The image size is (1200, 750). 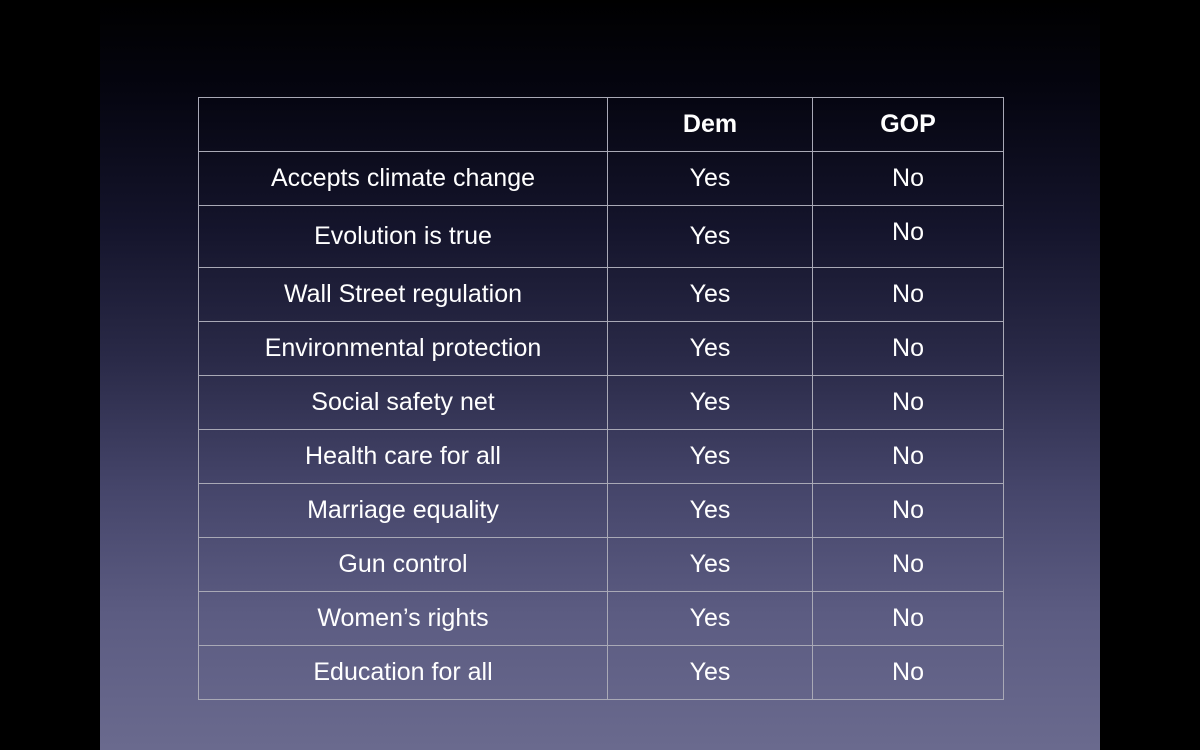 I want to click on table-row: Education for all Yes No, so click(x=601, y=672).